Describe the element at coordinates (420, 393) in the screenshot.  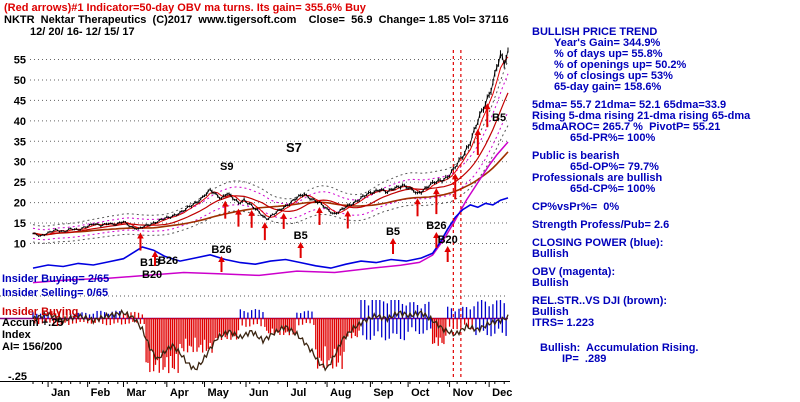
I see `chart-text: Oct` at that location.